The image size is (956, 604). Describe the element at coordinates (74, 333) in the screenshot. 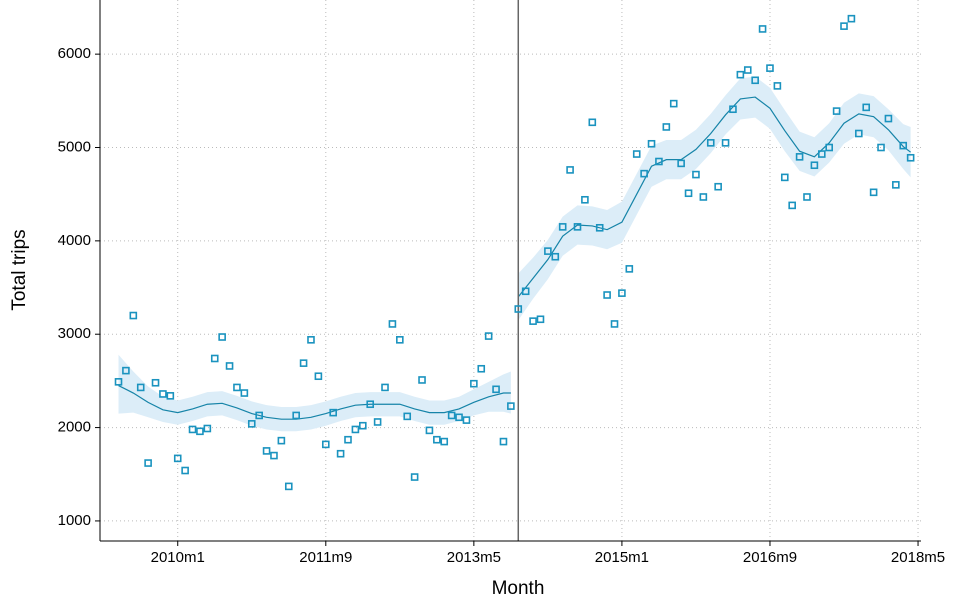

I see `y-tick-label: 3000` at that location.